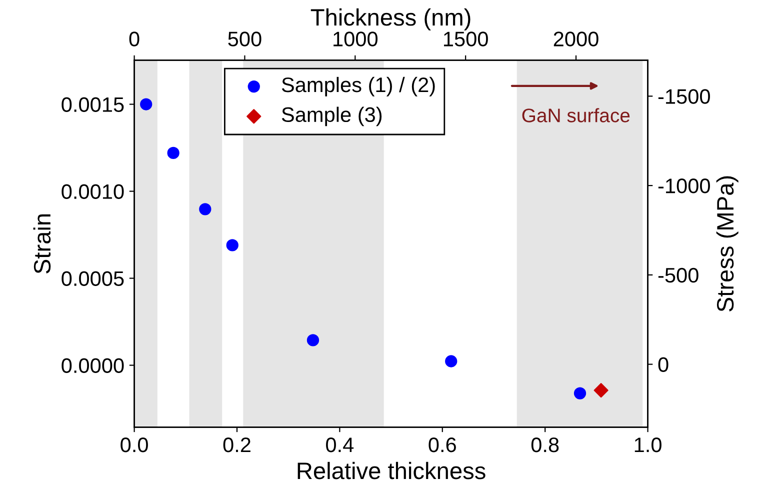 The height and width of the screenshot is (502, 763). Describe the element at coordinates (684, 96) in the screenshot. I see `y2-tick-label: -1500` at that location.